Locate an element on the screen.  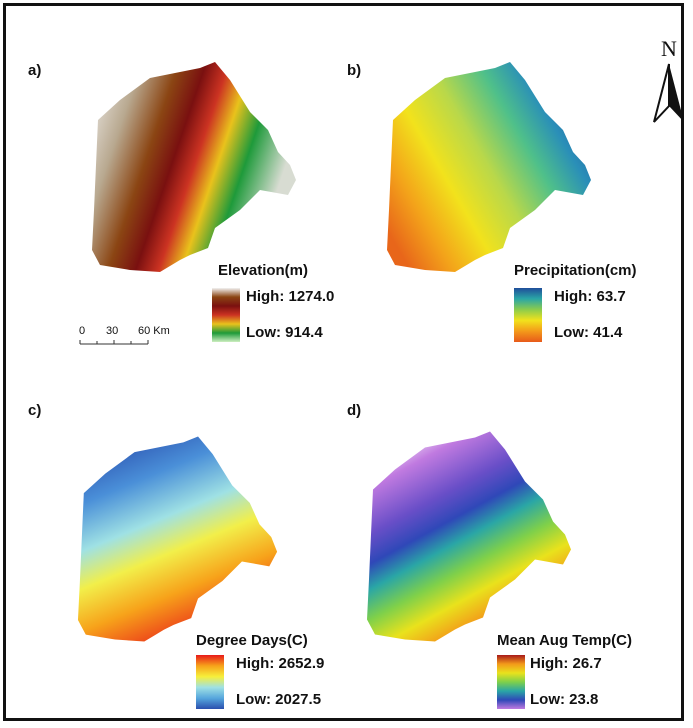
precipitation-map is located at coordinates (489, 167).